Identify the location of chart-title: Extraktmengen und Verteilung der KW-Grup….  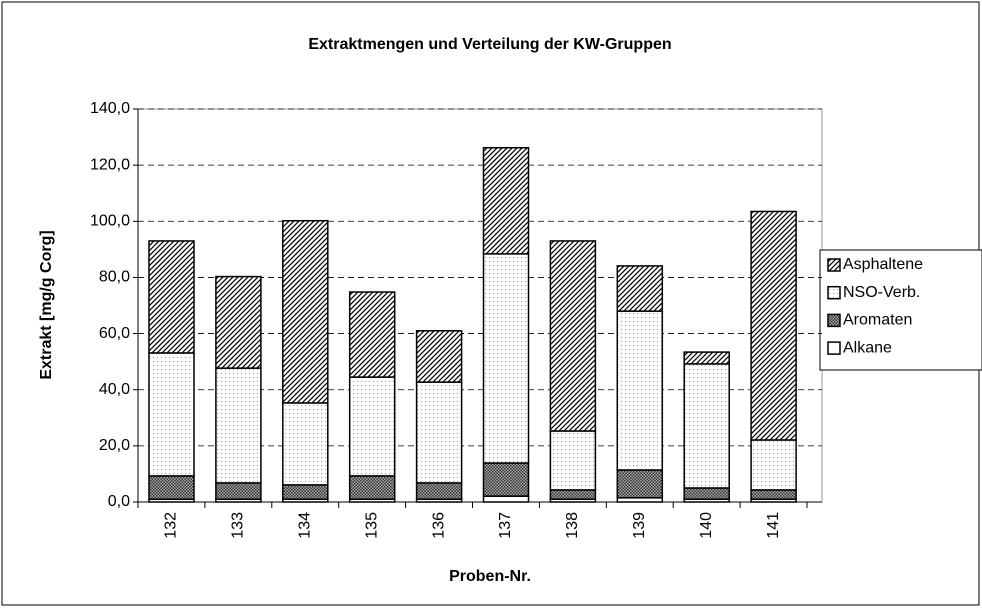
(489, 44).